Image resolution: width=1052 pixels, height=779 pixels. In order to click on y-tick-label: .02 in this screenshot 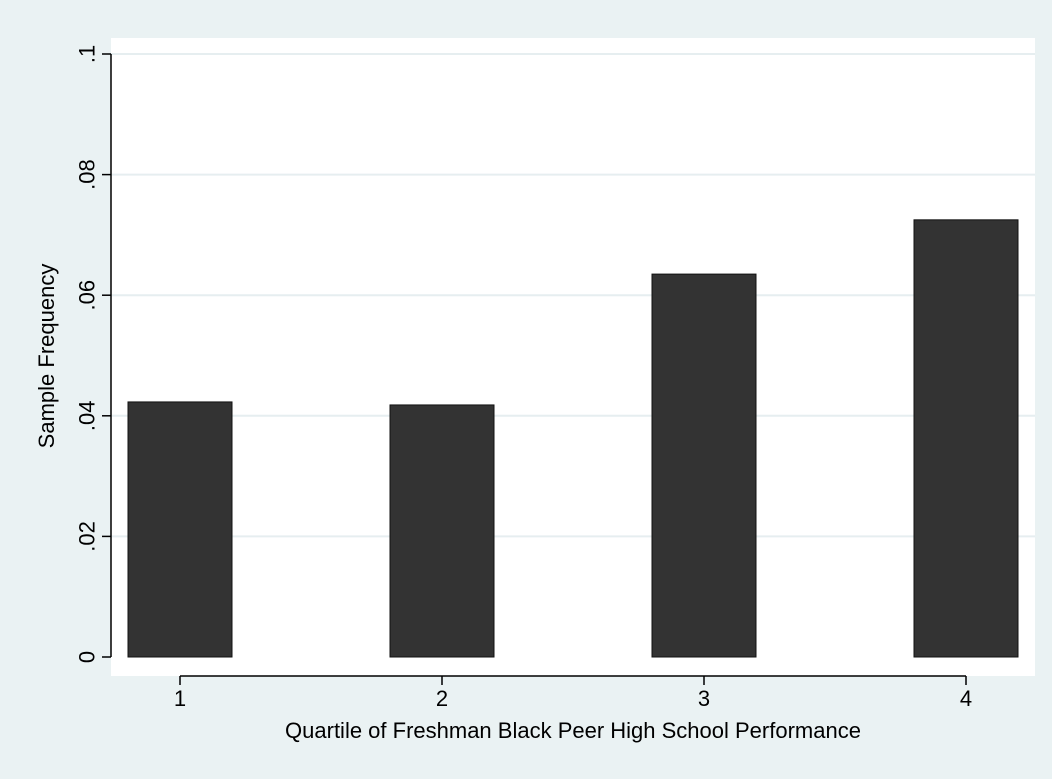, I will do `click(87, 536)`.